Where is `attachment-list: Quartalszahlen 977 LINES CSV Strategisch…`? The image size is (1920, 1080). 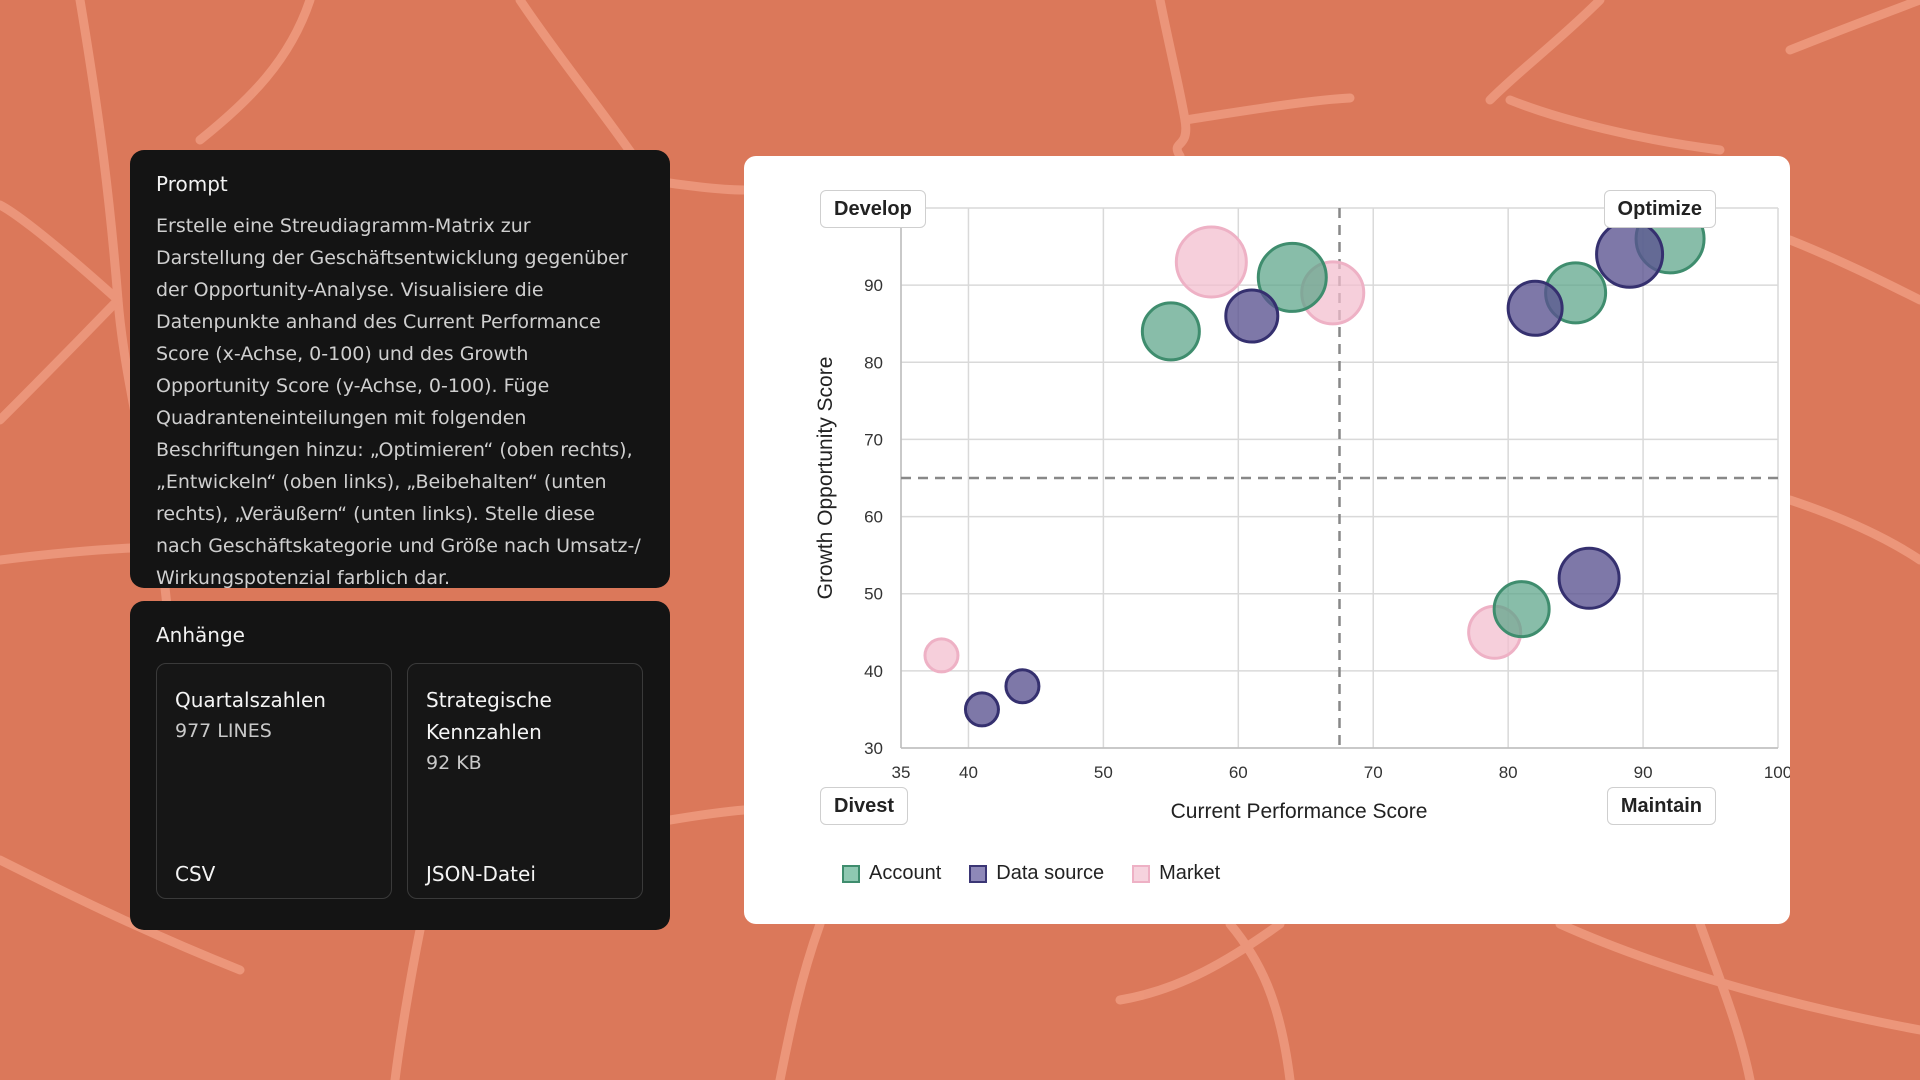
attachment-list: Quartalszahlen 977 LINES CSV Strategisch… is located at coordinates (400, 781).